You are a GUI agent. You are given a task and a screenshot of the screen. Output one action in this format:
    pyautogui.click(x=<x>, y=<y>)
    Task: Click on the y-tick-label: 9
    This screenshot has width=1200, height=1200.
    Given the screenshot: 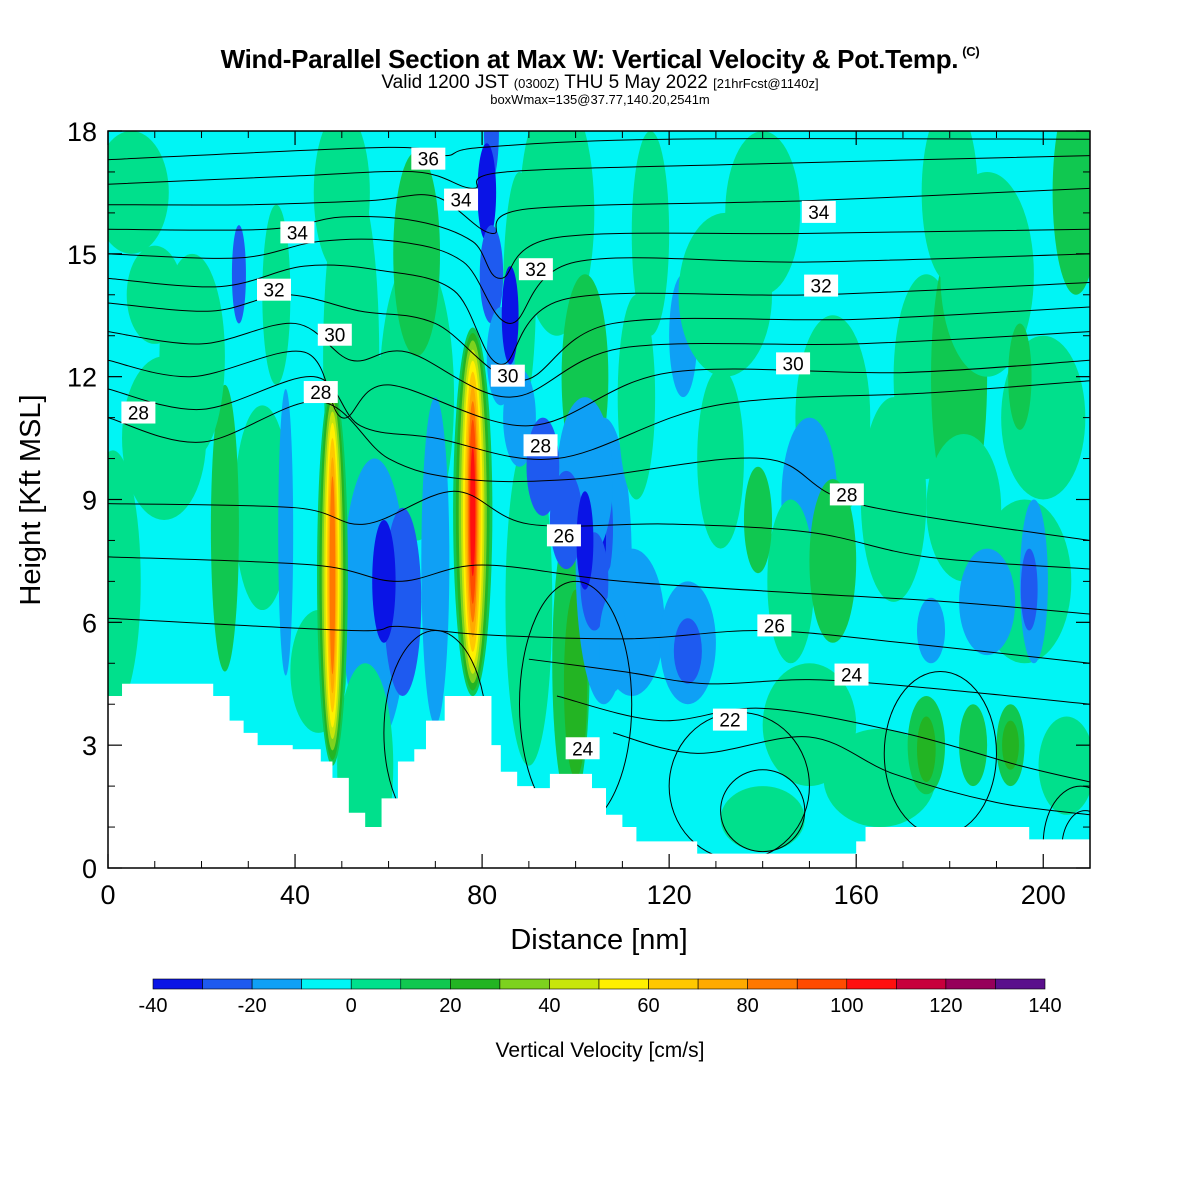 What is the action you would take?
    pyautogui.click(x=89, y=501)
    